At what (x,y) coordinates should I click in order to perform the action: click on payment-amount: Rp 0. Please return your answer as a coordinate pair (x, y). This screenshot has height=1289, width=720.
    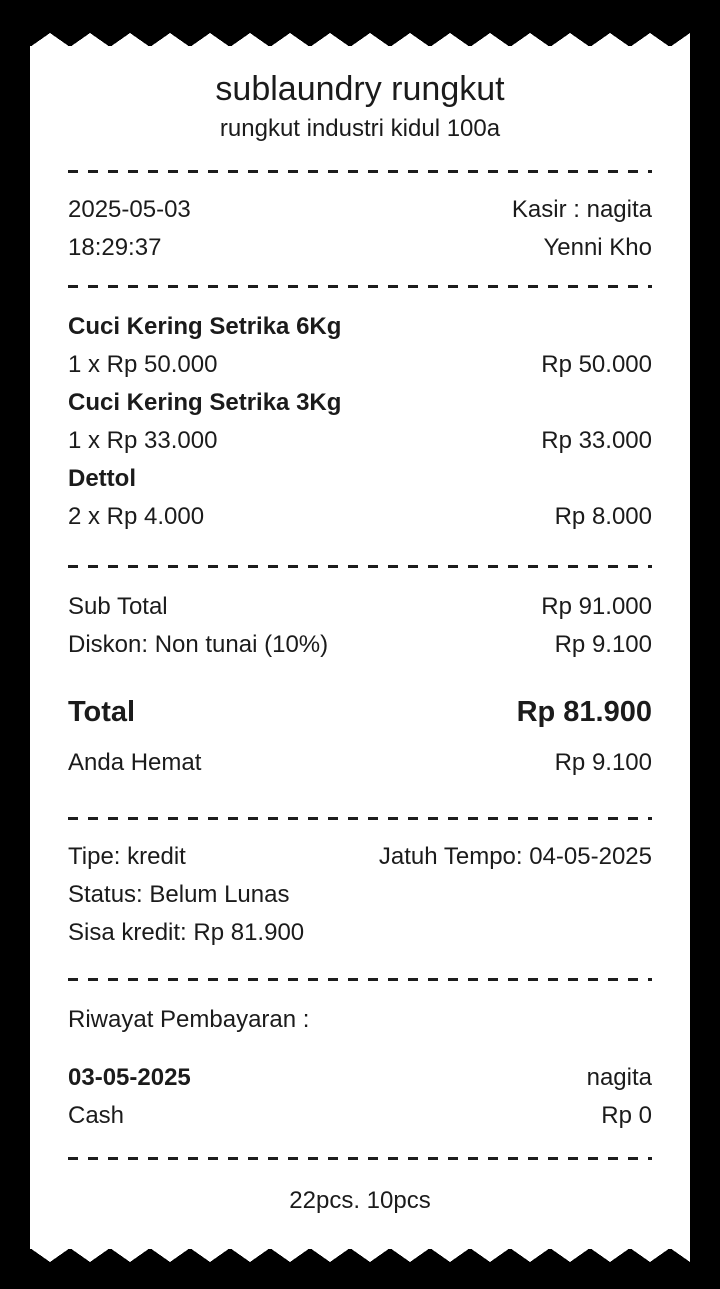
    Looking at the image, I should click on (626, 1115).